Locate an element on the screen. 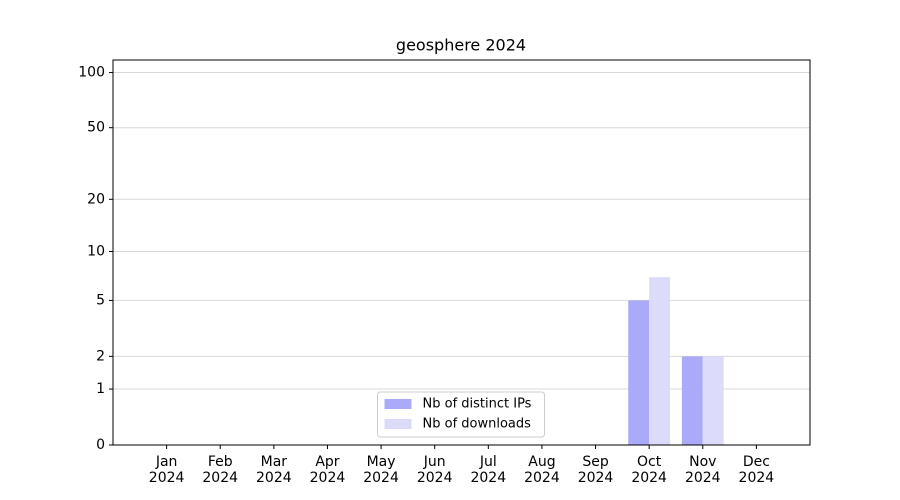  x-tick-label: Jul 2024 is located at coordinates (488, 470).